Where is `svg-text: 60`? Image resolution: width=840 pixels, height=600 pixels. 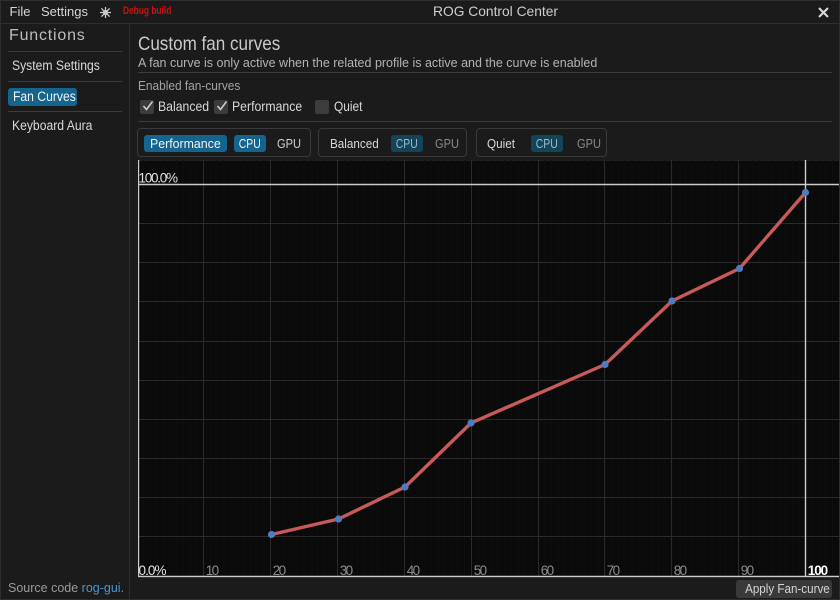
svg-text: 60 is located at coordinates (548, 570).